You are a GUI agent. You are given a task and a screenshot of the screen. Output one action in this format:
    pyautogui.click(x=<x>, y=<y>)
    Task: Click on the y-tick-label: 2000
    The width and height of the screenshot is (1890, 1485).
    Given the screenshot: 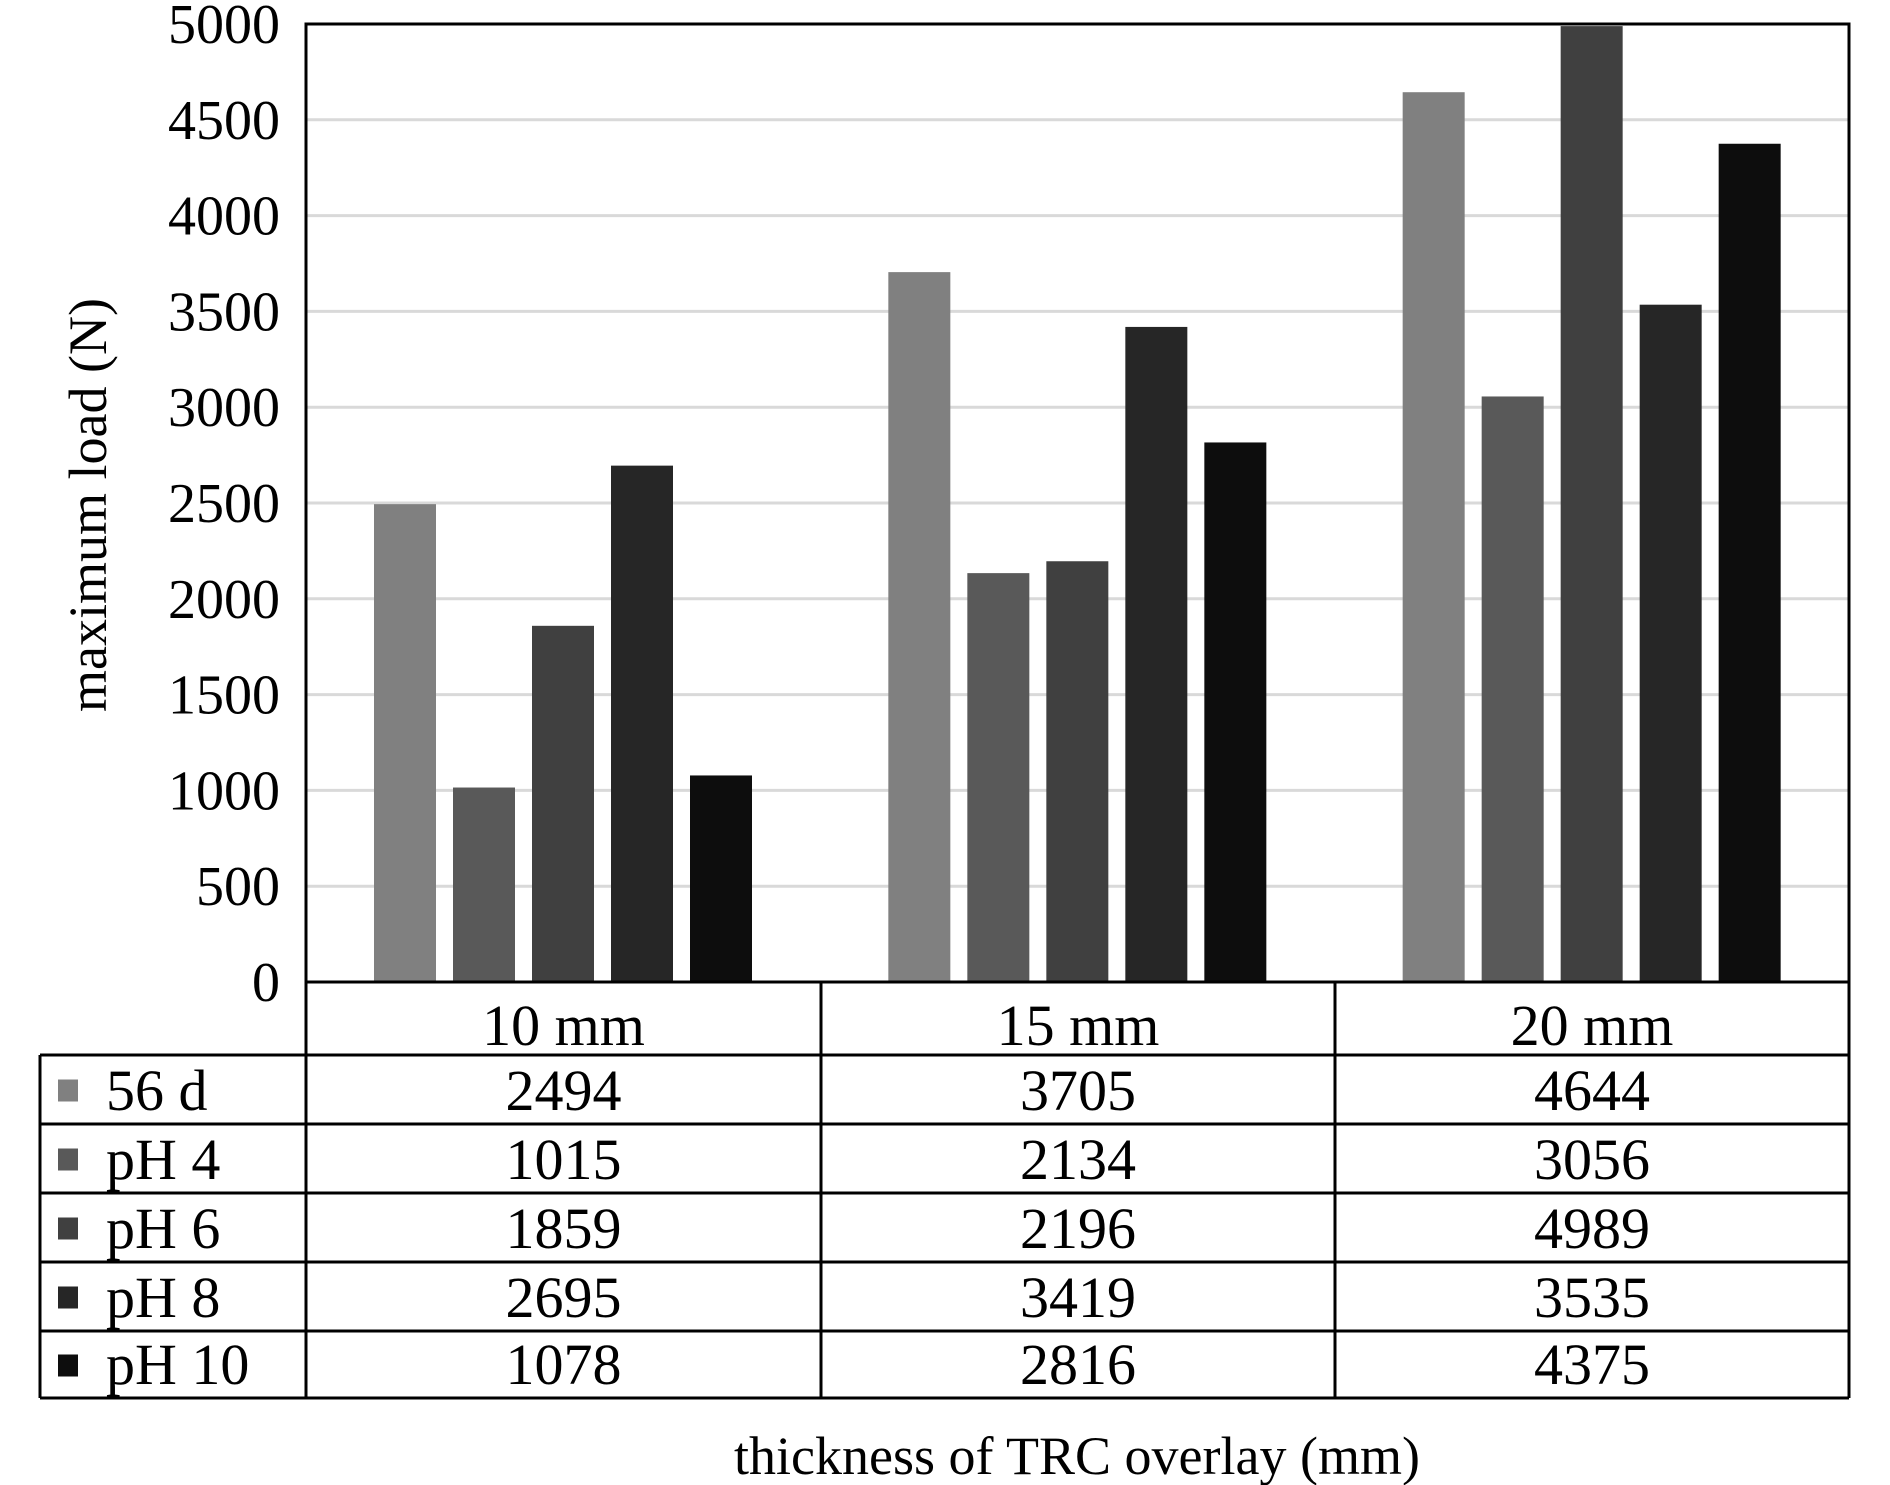 What is the action you would take?
    pyautogui.click(x=224, y=600)
    